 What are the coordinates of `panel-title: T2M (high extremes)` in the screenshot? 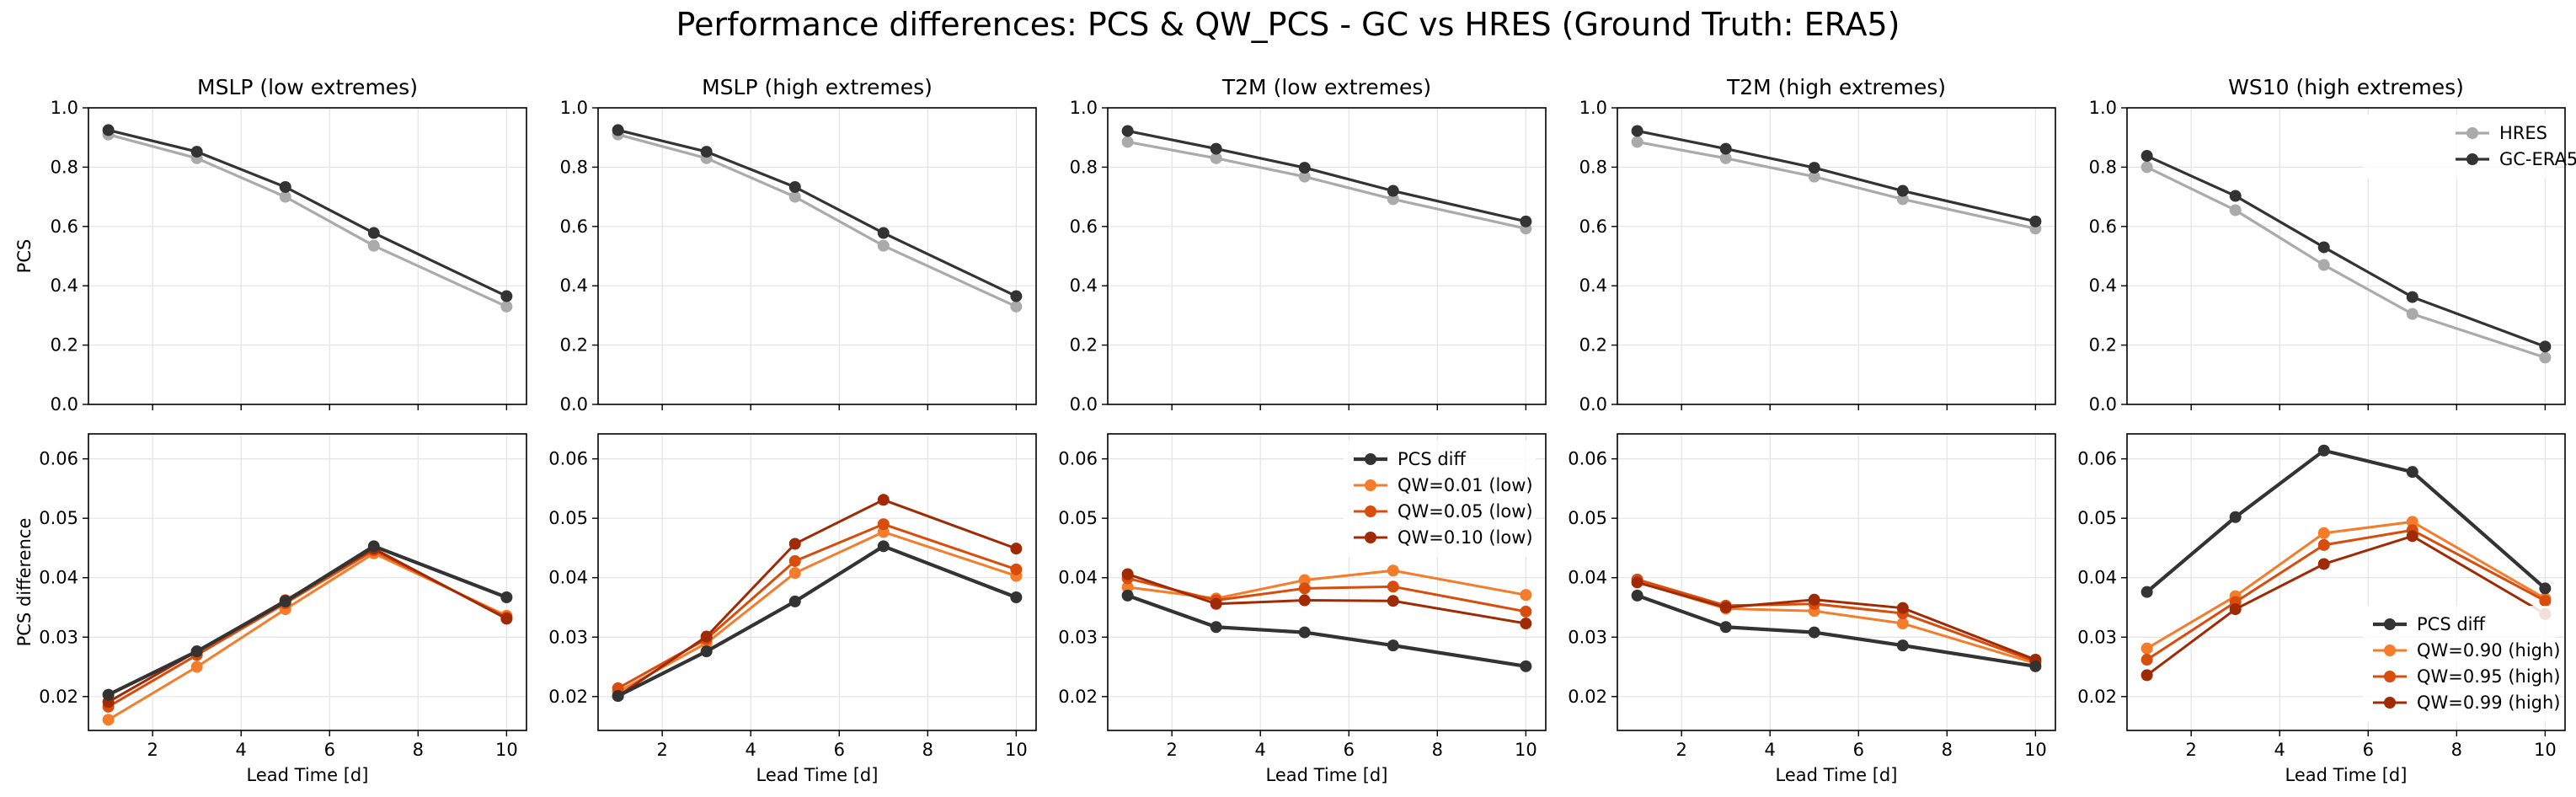 It's located at (1836, 87).